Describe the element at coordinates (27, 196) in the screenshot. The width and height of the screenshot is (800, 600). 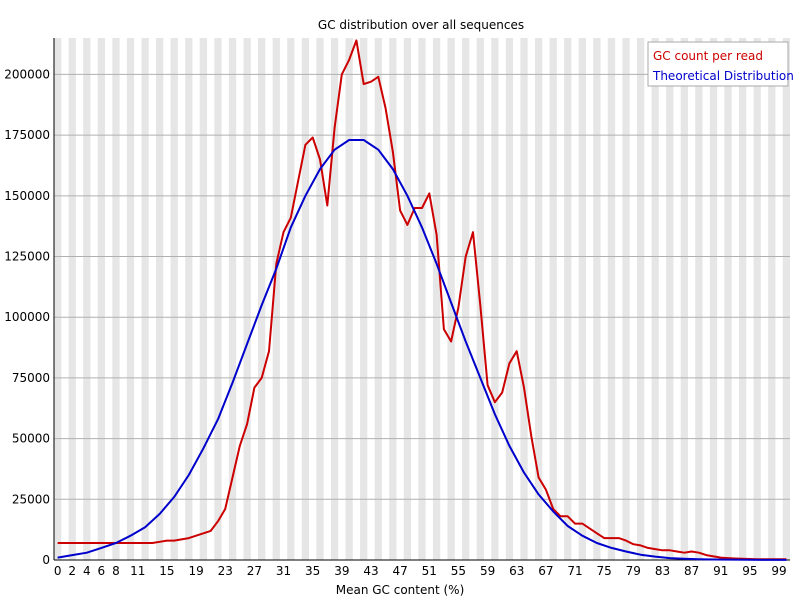
I see `y-tick-label: 150000` at that location.